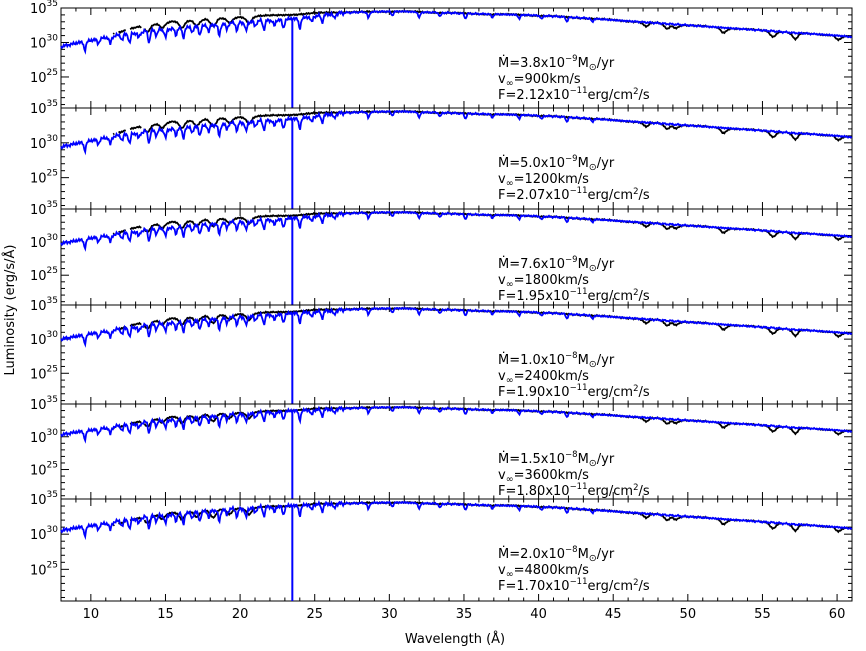 The image size is (866, 651). Describe the element at coordinates (543, 180) in the screenshot. I see `vinf-label: v∞=1200km/s` at that location.